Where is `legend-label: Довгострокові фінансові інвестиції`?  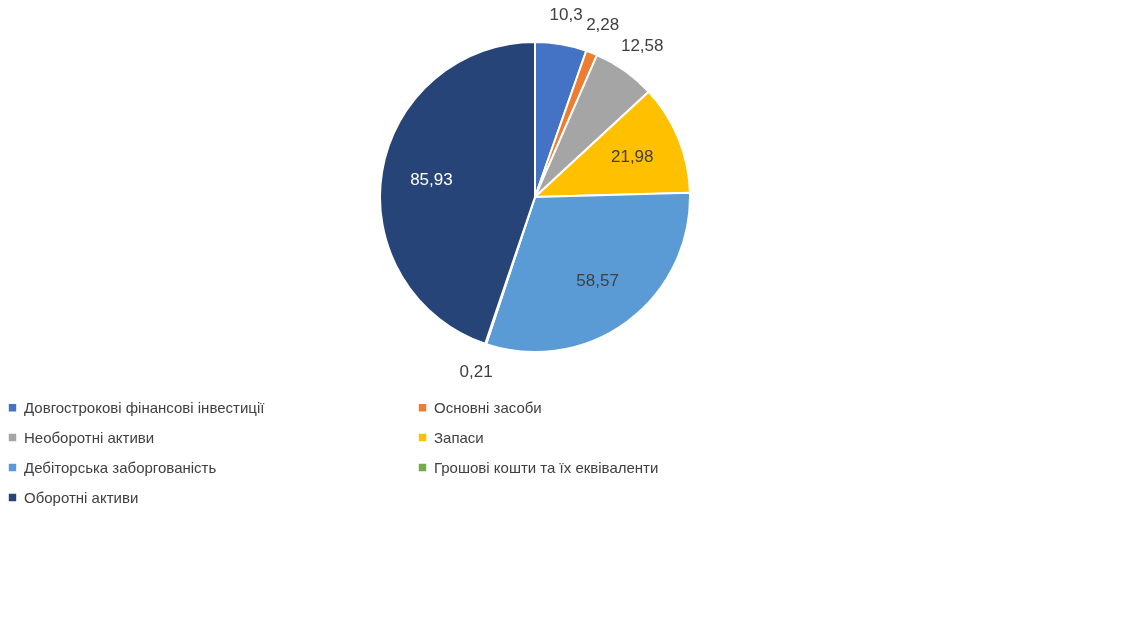 legend-label: Довгострокові фінансові інвестиції is located at coordinates (145, 407).